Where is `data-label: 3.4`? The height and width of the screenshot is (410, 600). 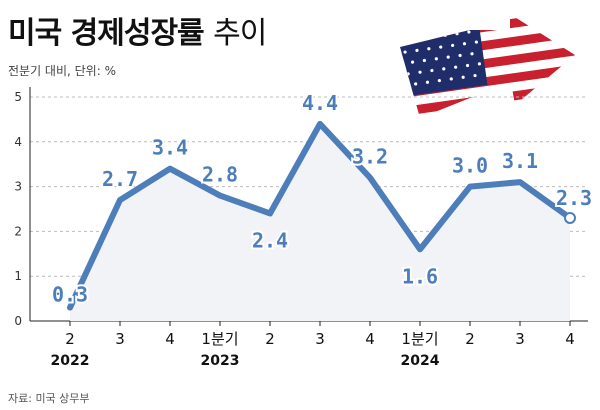 data-label: 3.4 is located at coordinates (170, 148).